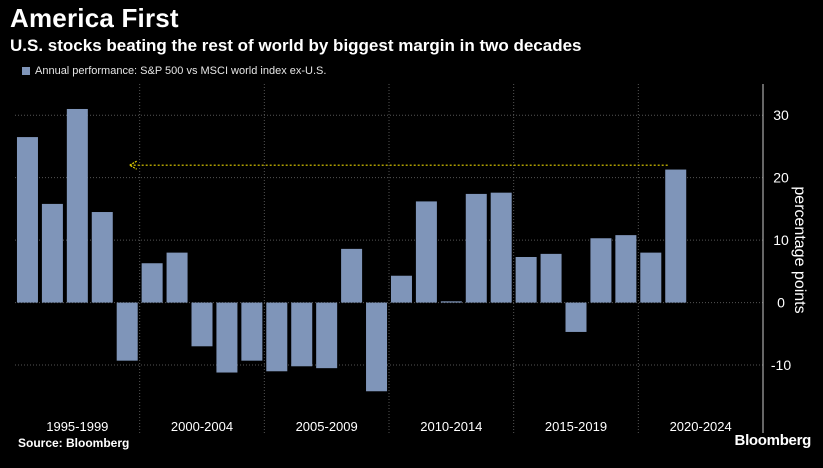 Image resolution: width=823 pixels, height=468 pixels. What do you see at coordinates (781, 303) in the screenshot?
I see `y-tick-label: 0` at bounding box center [781, 303].